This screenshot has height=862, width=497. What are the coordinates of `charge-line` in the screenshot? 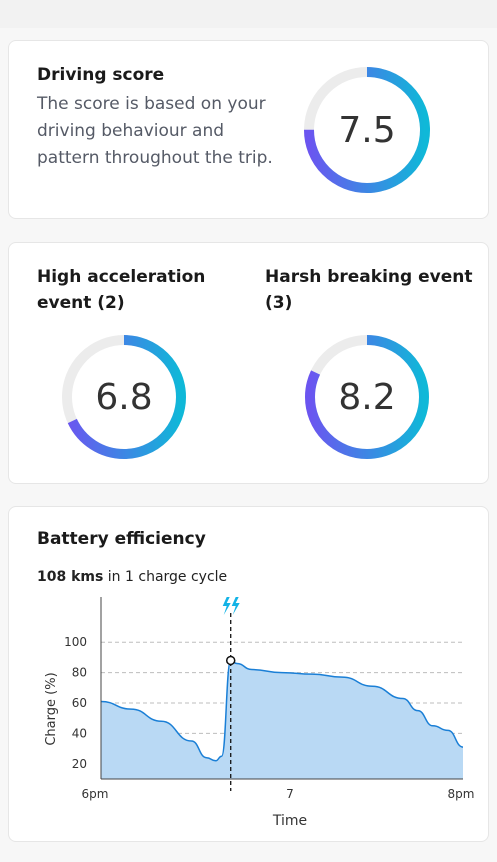 It's located at (282, 710).